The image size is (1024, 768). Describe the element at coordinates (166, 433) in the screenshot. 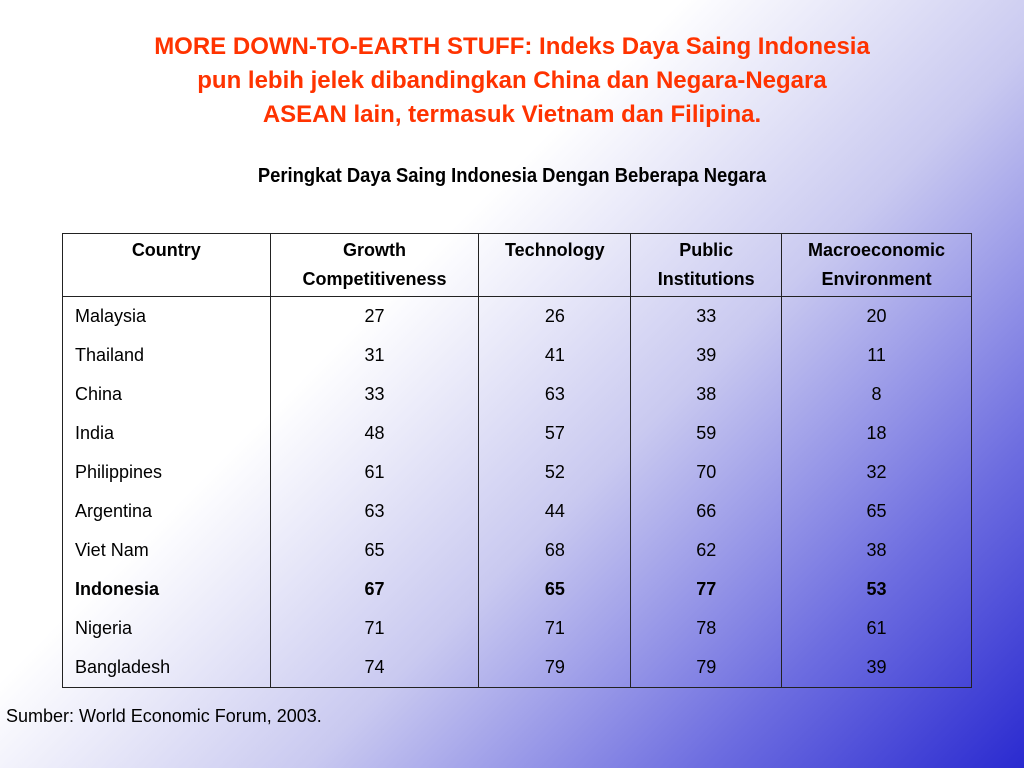

I see `country-cell: India` at that location.